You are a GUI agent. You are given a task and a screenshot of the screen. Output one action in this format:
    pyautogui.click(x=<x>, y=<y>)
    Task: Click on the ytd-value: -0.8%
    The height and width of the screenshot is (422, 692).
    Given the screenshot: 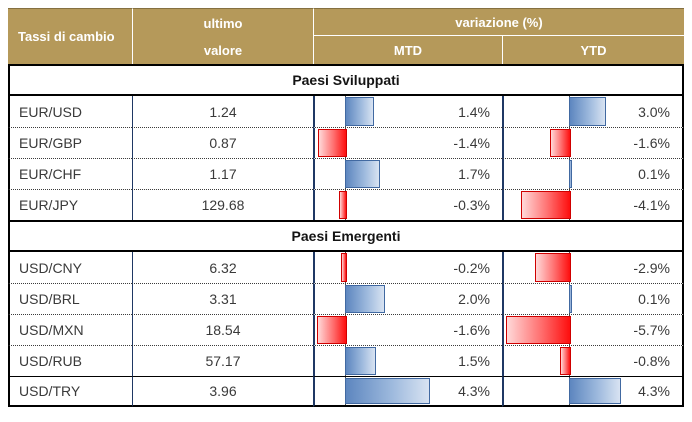 What is the action you would take?
    pyautogui.click(x=651, y=361)
    